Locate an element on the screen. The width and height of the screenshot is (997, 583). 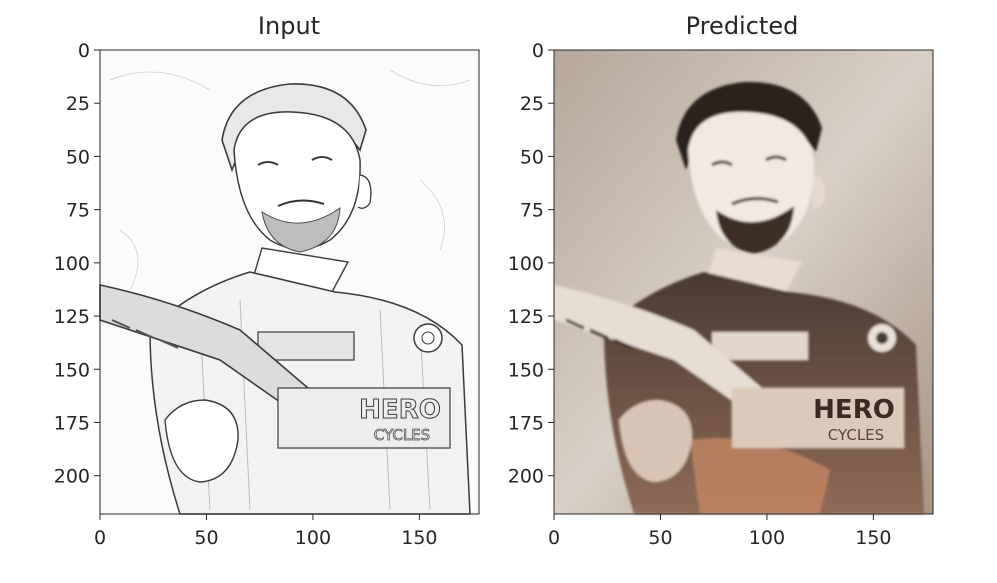
predicted-panel-title: Predicted is located at coordinates (742, 26).